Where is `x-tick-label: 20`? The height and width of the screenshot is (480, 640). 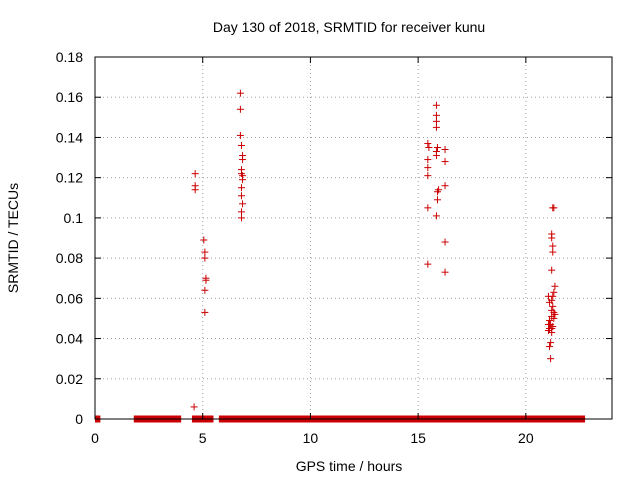 x-tick-label: 20 is located at coordinates (526, 438).